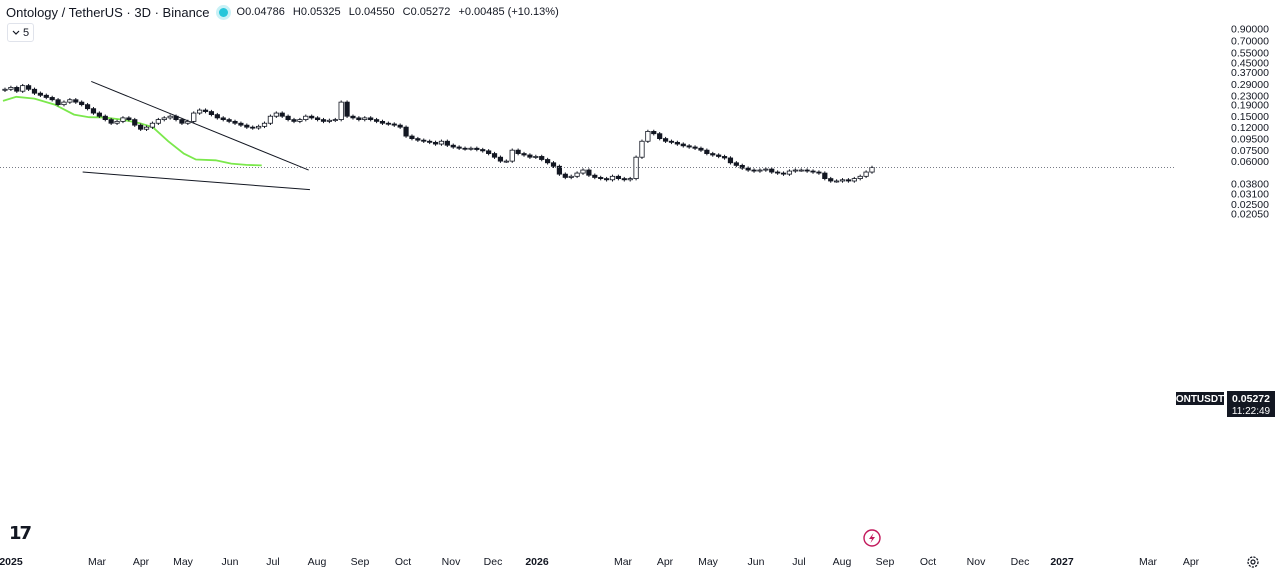  Describe the element at coordinates (1250, 140) in the screenshot. I see `price-tick-label: 0.09500` at that location.